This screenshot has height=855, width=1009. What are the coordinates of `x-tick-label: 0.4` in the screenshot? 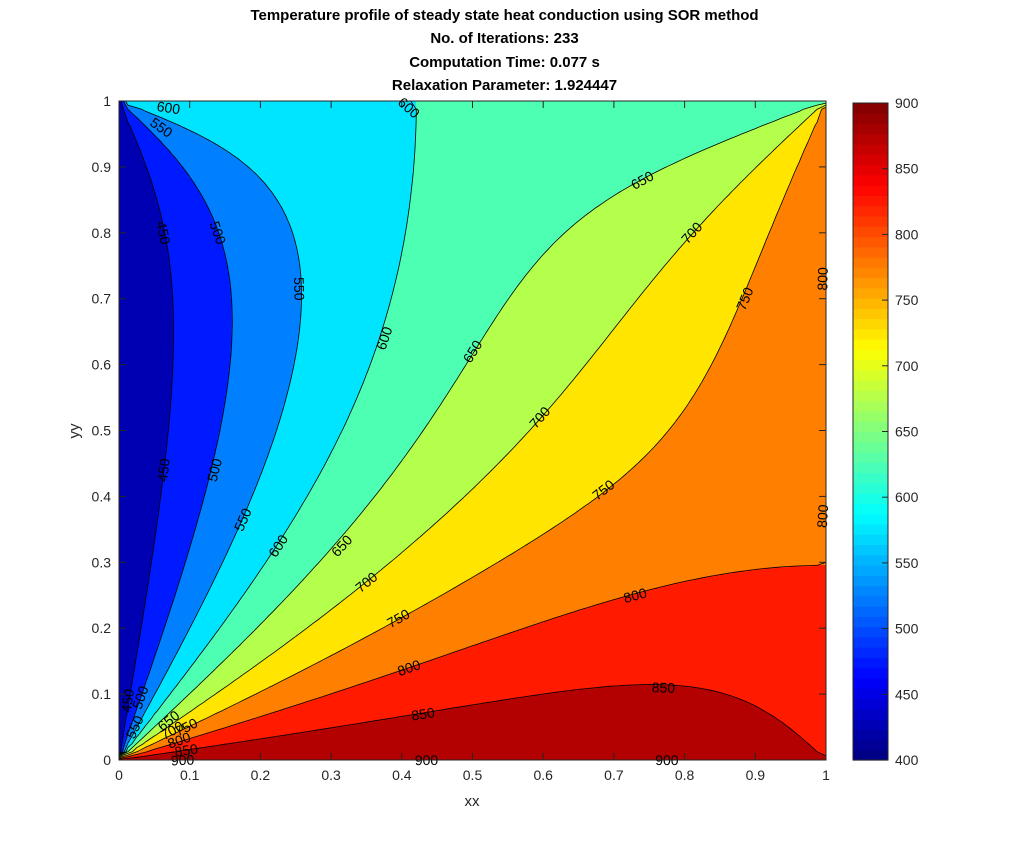 It's located at (402, 775).